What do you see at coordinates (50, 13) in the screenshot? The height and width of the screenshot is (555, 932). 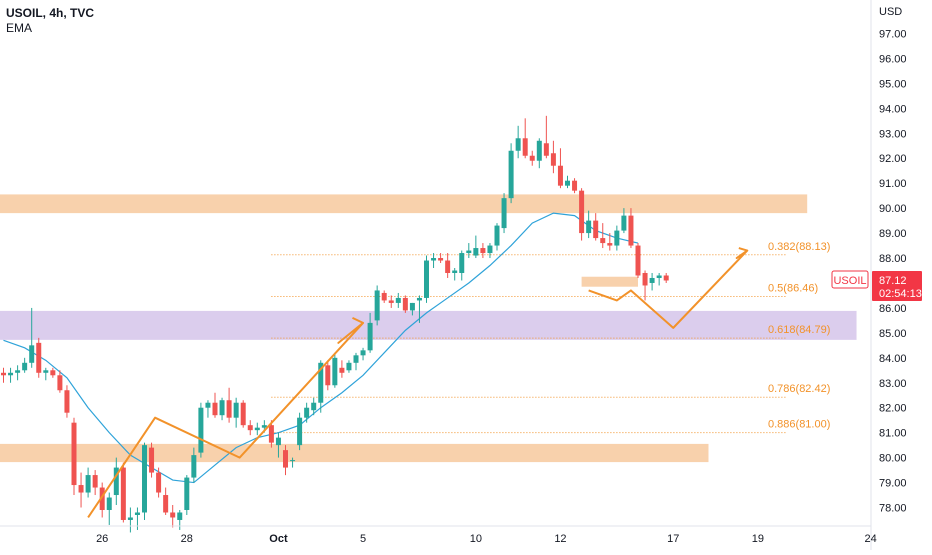 I see `symbol-title: USOIL, 4h, TVC` at bounding box center [50, 13].